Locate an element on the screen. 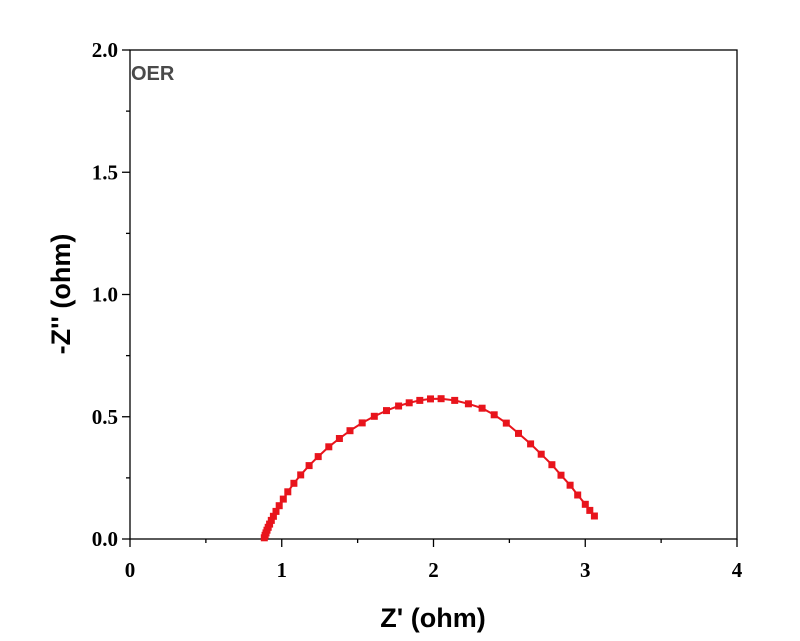 The width and height of the screenshot is (800, 641). data-series is located at coordinates (429, 468).